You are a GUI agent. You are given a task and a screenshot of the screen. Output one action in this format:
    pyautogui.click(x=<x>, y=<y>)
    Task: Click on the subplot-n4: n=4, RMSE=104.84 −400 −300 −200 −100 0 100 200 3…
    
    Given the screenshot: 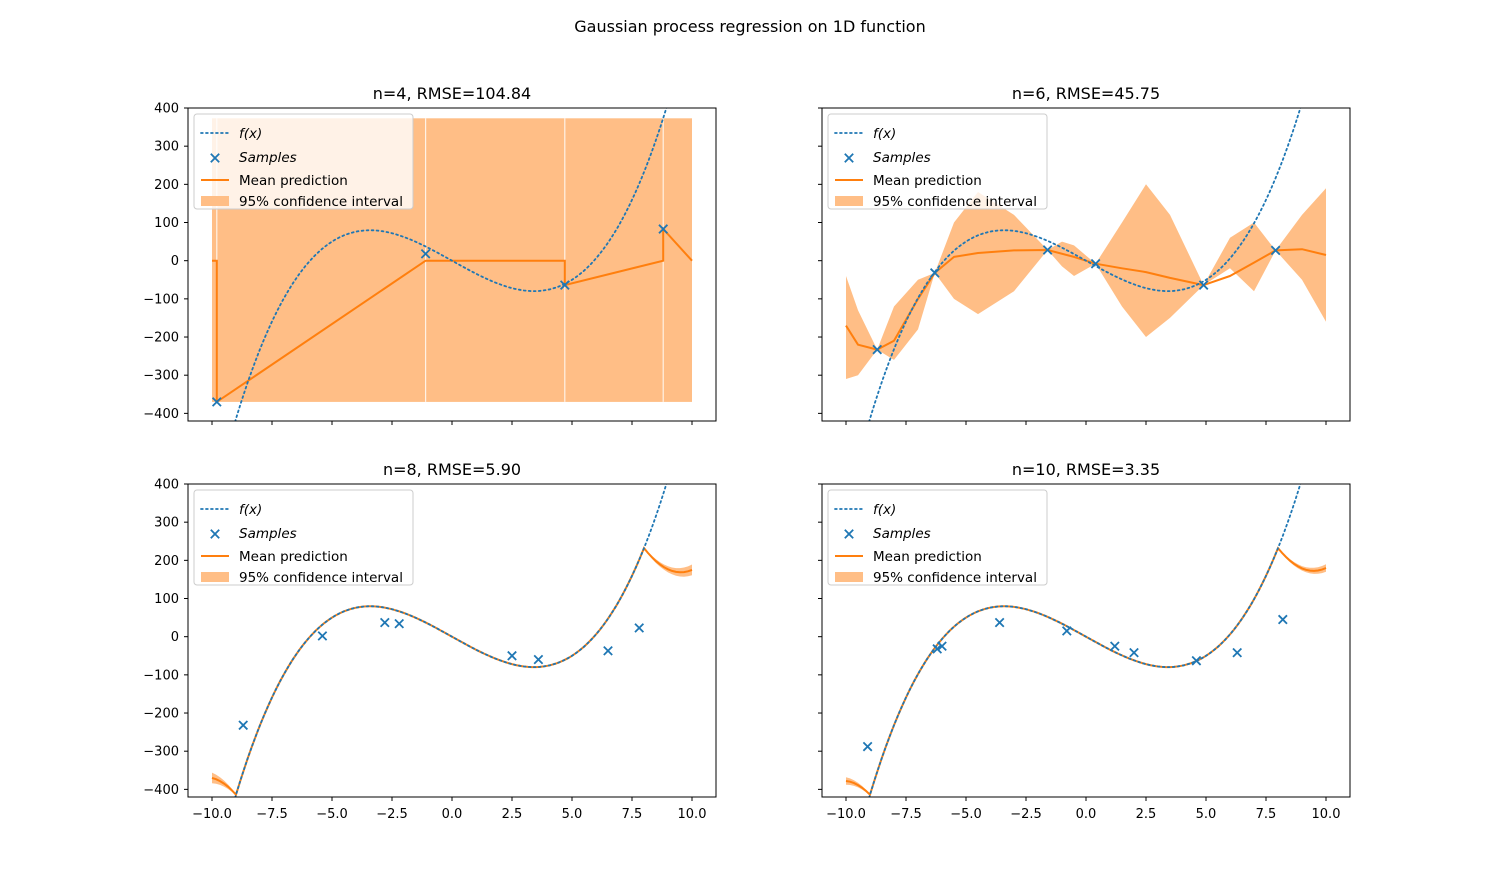 What is the action you would take?
    pyautogui.click(x=430, y=254)
    